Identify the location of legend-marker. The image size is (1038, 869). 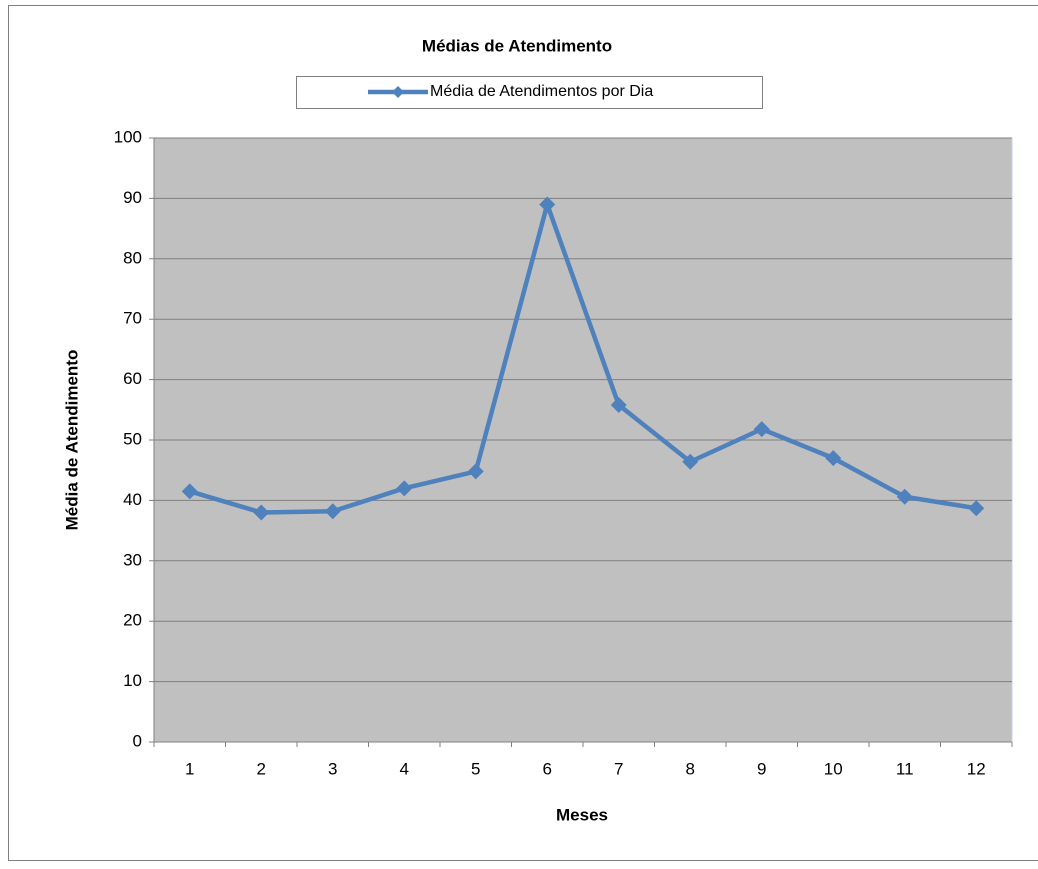
(398, 92).